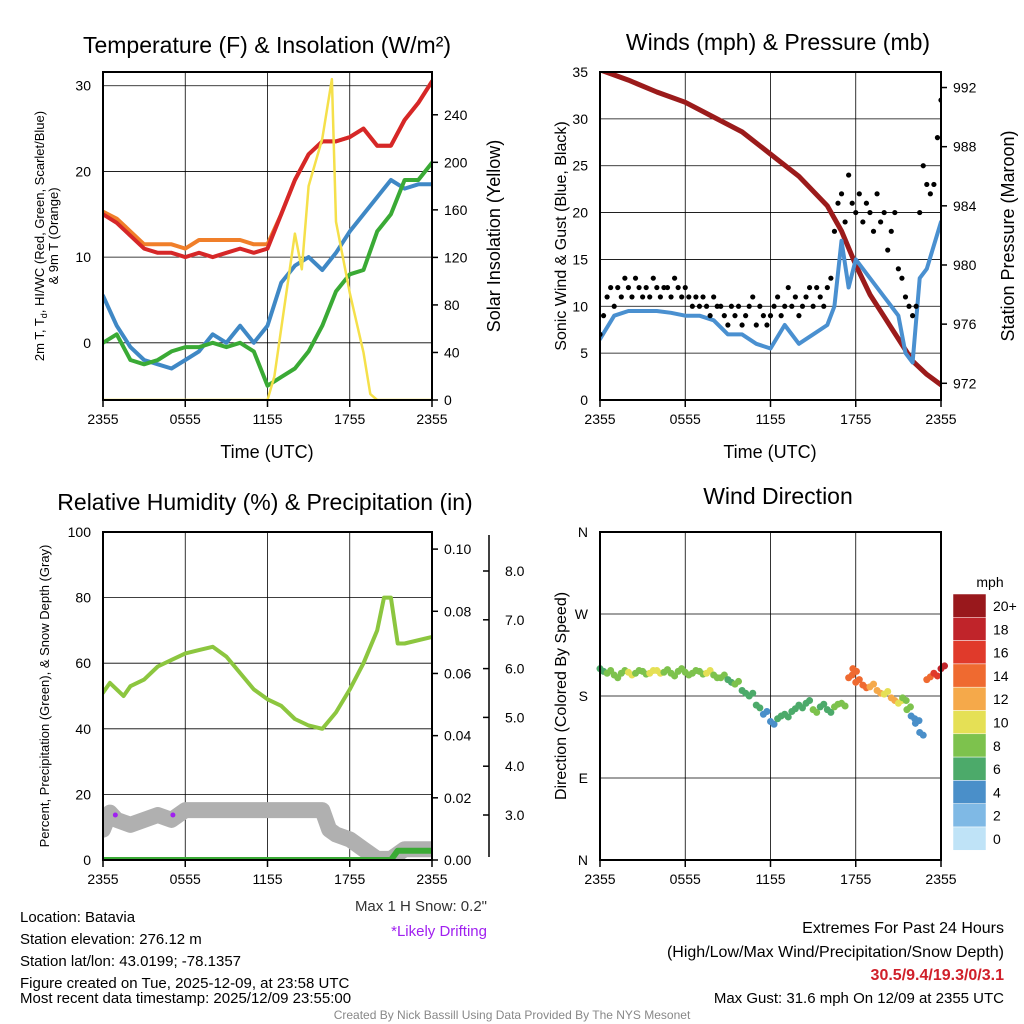  What do you see at coordinates (778, 496) in the screenshot?
I see `wdir-panel-title: Wind Direction` at bounding box center [778, 496].